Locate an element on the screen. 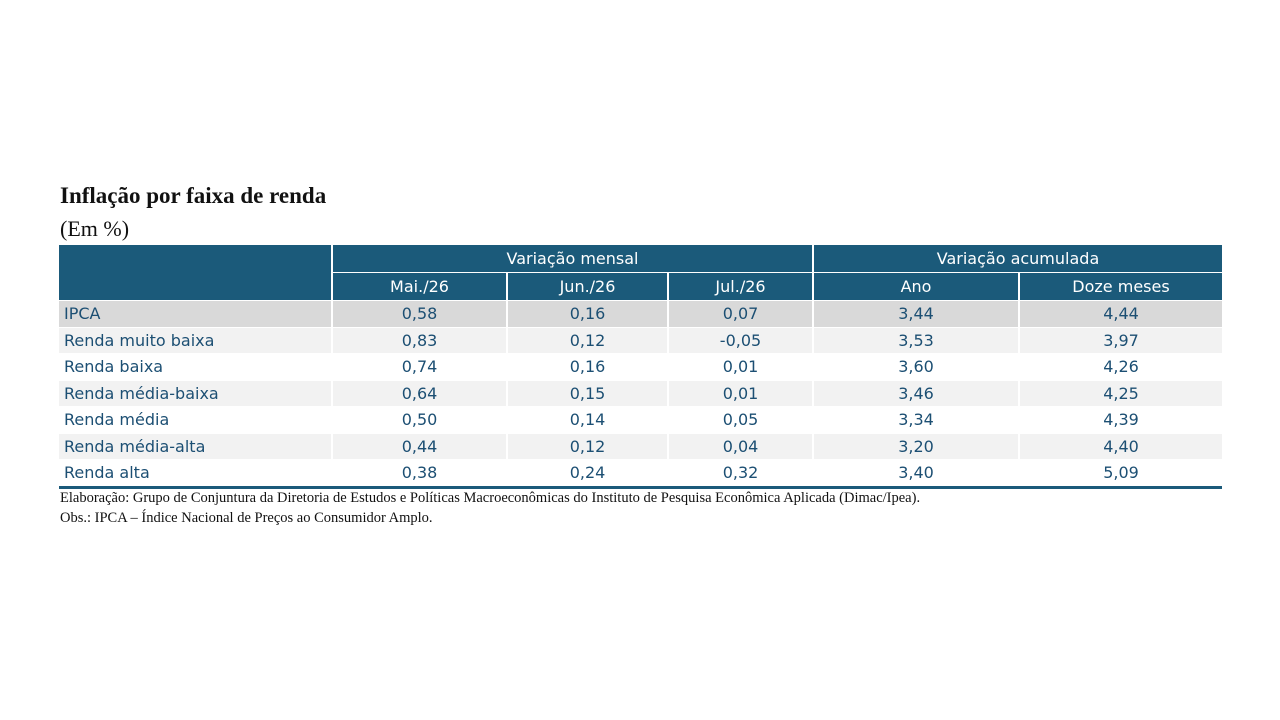 The width and height of the screenshot is (1280, 720). table-cell: 4,44 is located at coordinates (1120, 313).